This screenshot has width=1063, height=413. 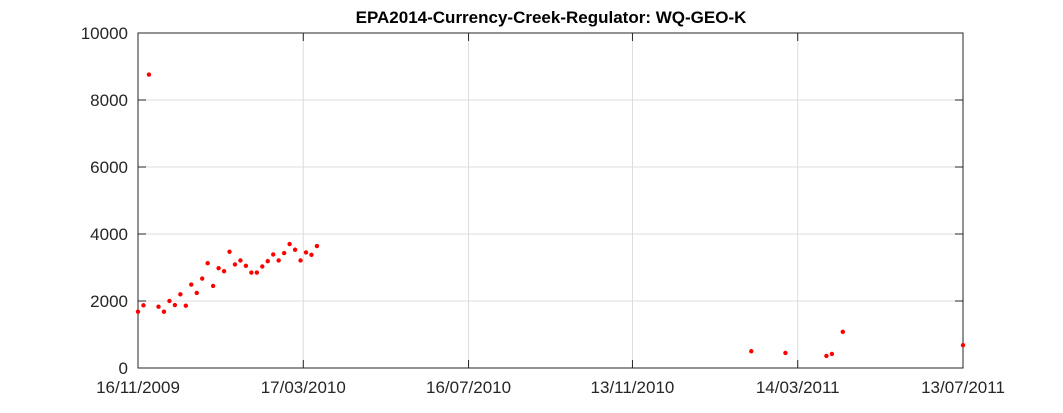 I want to click on x-tick-label: 14/03/2011, so click(x=798, y=387).